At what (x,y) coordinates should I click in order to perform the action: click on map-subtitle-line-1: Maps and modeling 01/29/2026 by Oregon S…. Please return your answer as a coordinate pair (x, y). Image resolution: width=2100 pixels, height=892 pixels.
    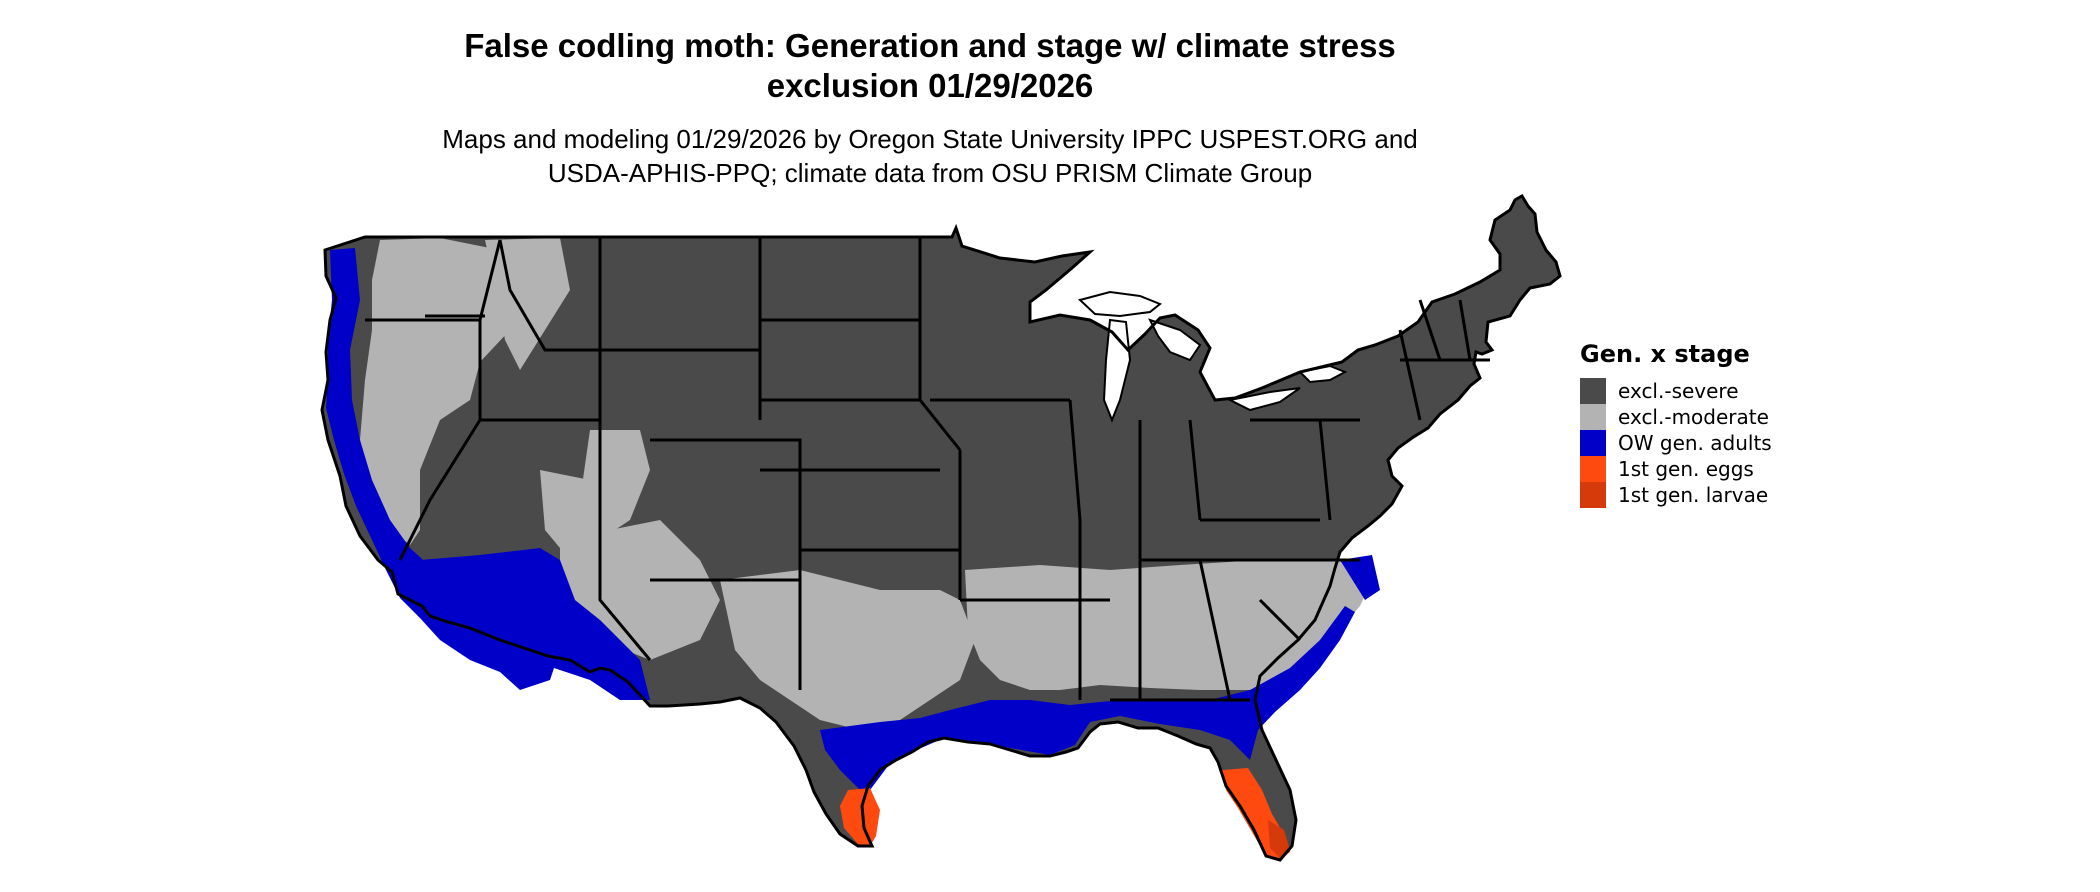
    Looking at the image, I should click on (930, 139).